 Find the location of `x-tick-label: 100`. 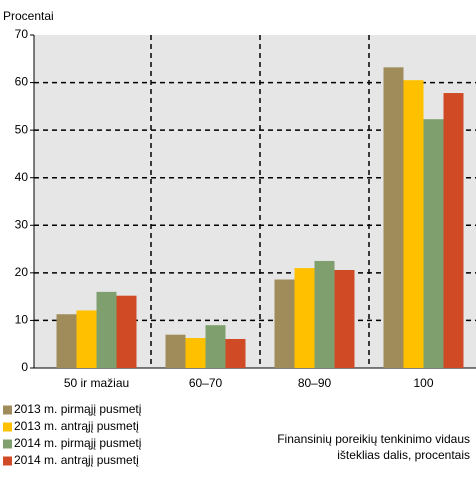

x-tick-label: 100 is located at coordinates (423, 383).